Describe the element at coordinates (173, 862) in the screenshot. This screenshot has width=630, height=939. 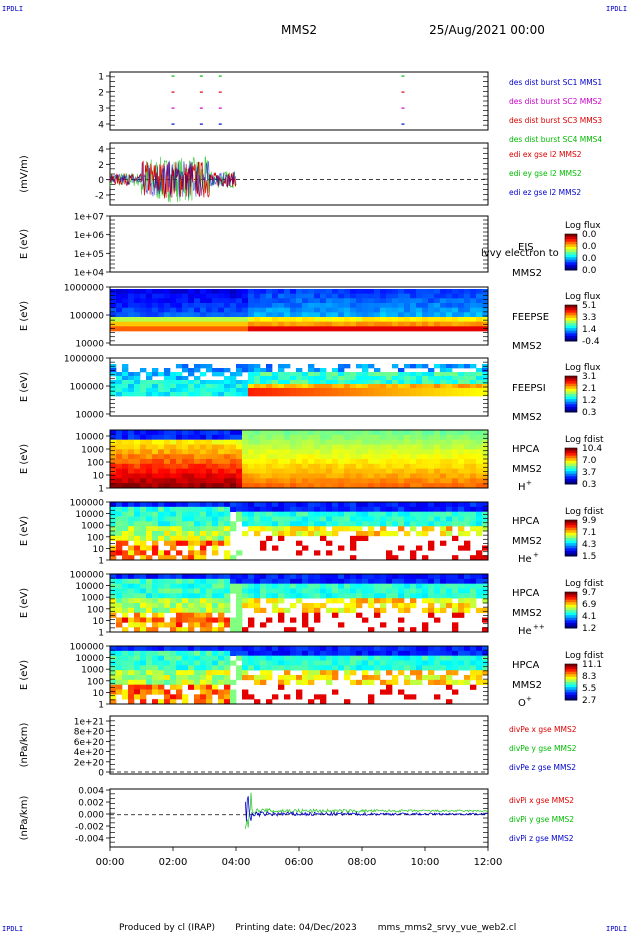
I see `time-tick-label: 02:00` at that location.